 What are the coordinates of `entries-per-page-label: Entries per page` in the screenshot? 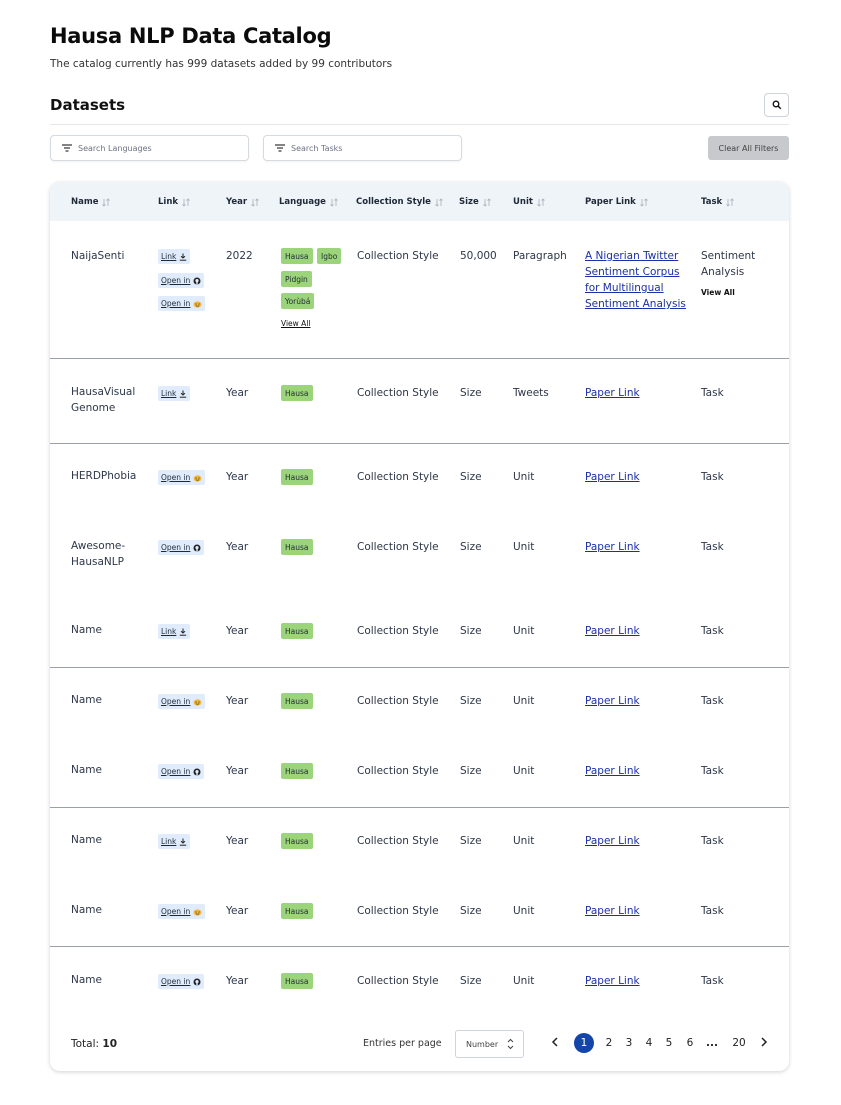 It's located at (402, 1043).